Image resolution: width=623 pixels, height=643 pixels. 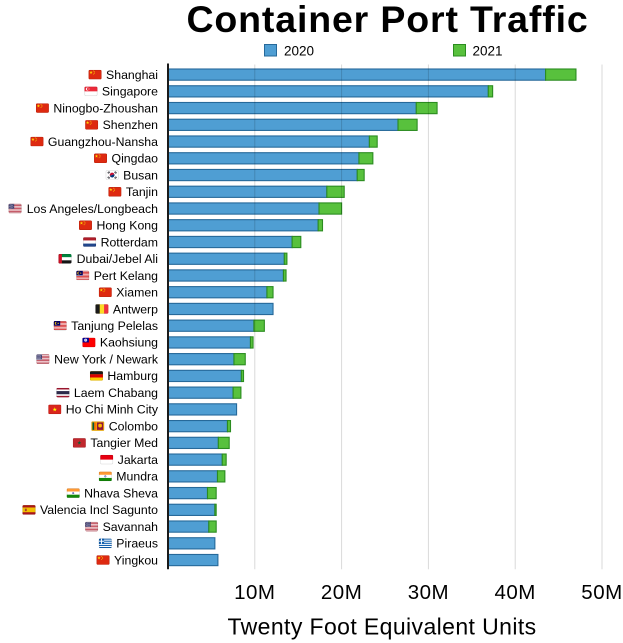 I want to click on svg-text: Valencia Incl Sagunto, so click(x=99, y=510).